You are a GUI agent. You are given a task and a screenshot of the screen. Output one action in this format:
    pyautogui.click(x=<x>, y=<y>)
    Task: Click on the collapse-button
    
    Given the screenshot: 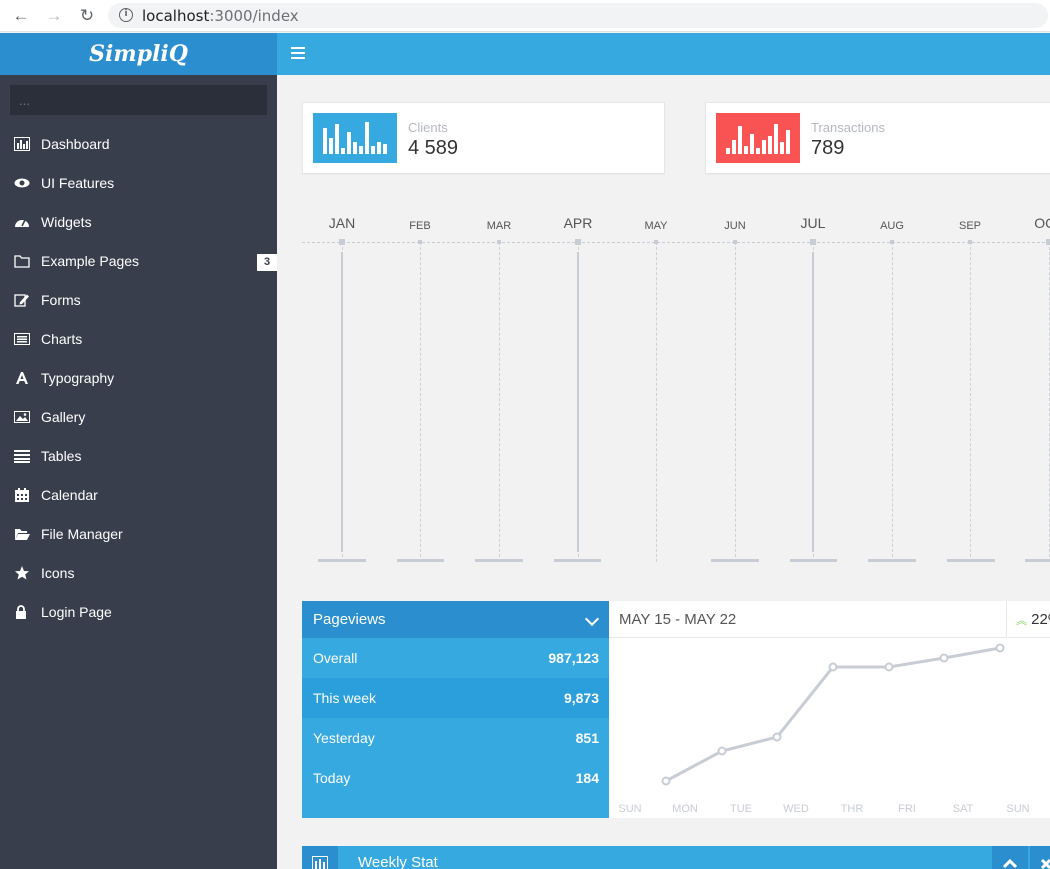 What is the action you would take?
    pyautogui.click(x=1010, y=857)
    